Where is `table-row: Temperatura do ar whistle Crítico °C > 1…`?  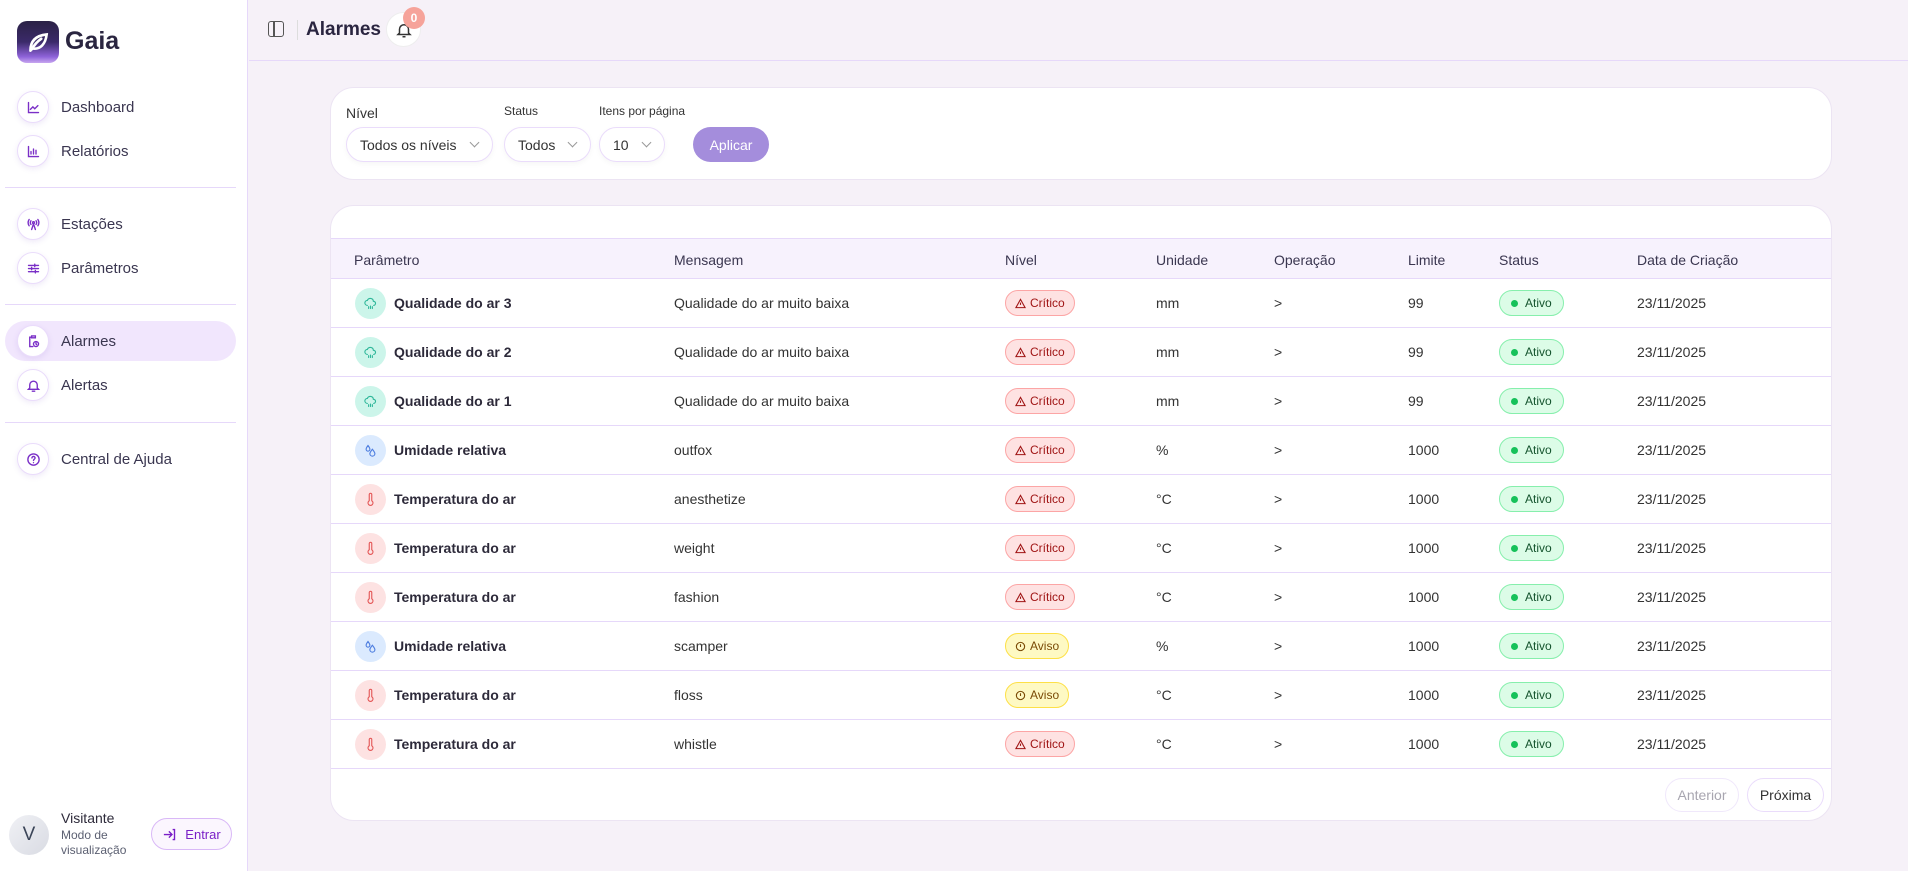 table-row: Temperatura do ar whistle Crítico °C > 1… is located at coordinates (1081, 744).